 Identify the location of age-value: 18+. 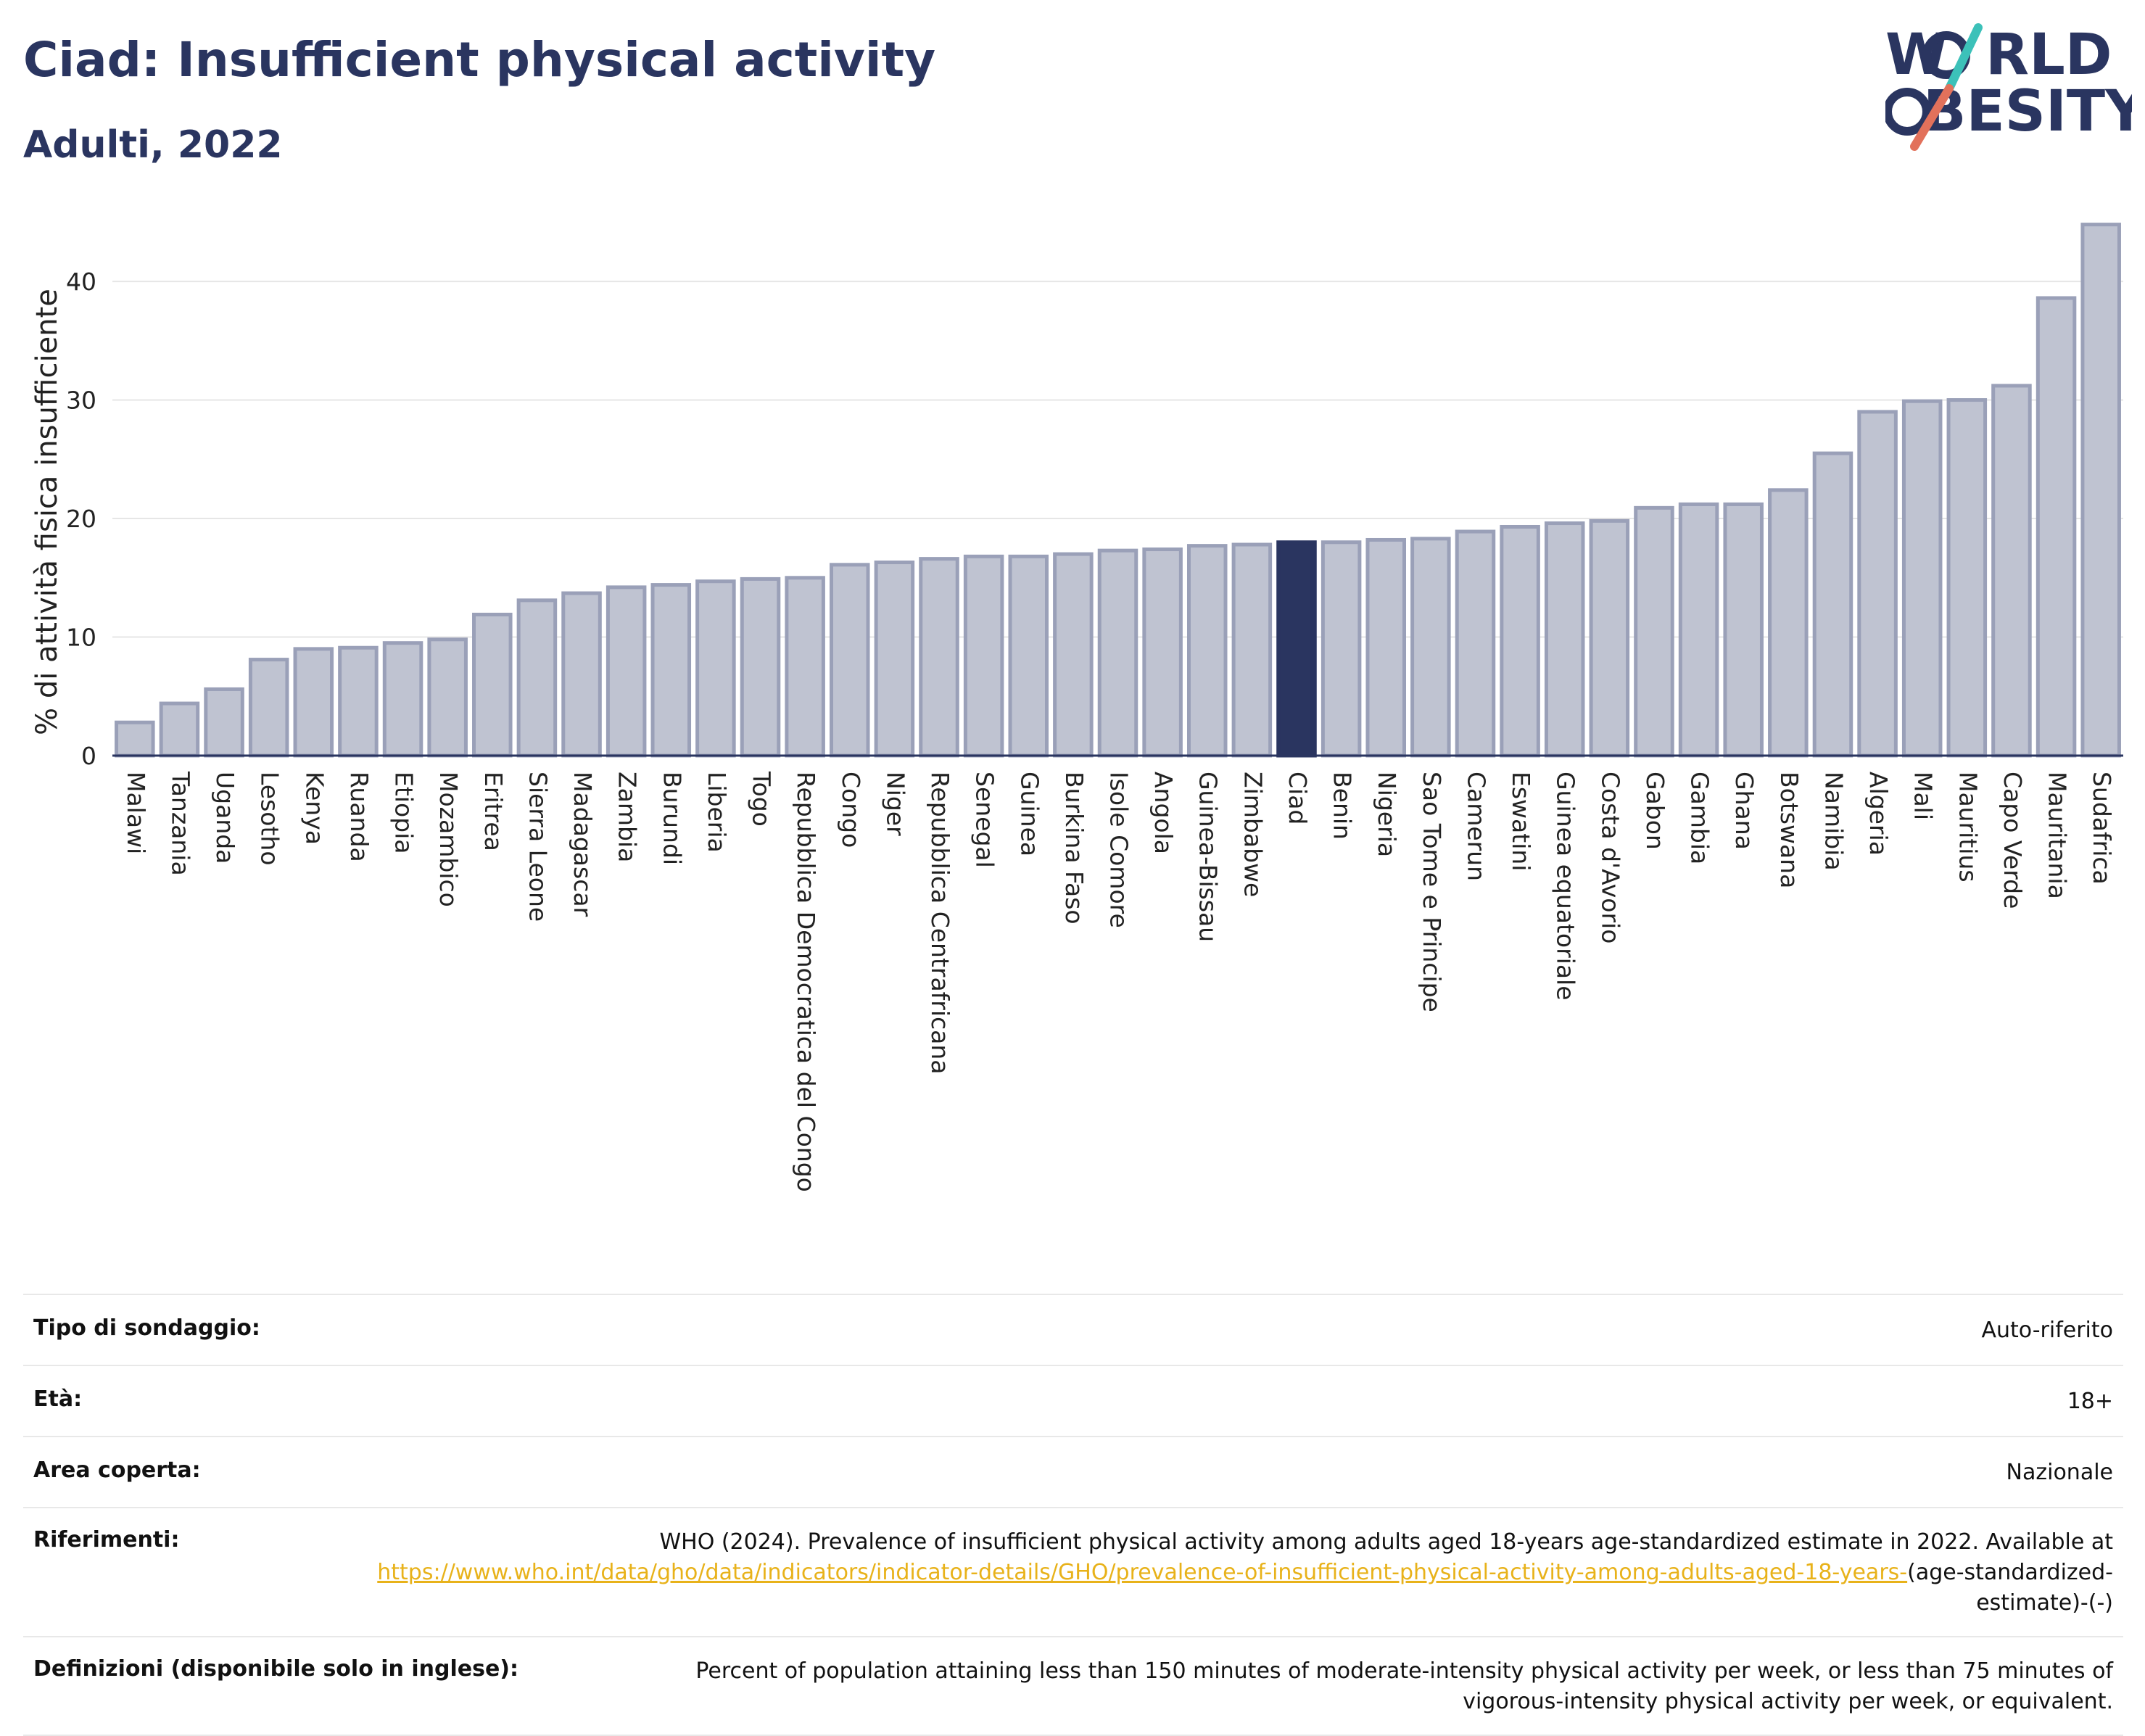
(2090, 1401).